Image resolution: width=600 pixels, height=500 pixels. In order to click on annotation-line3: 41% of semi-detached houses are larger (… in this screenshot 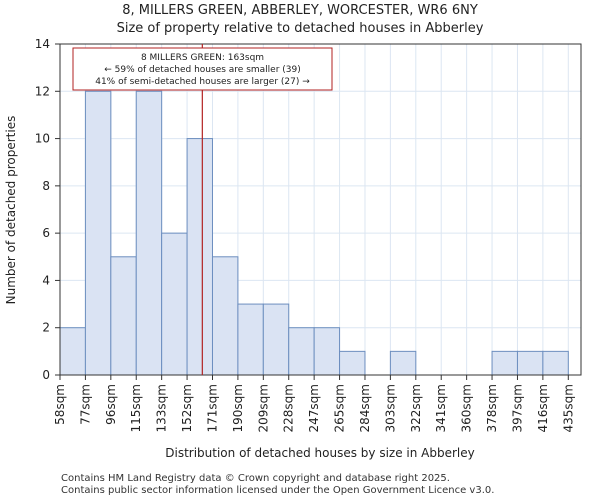, I will do `click(202, 82)`.